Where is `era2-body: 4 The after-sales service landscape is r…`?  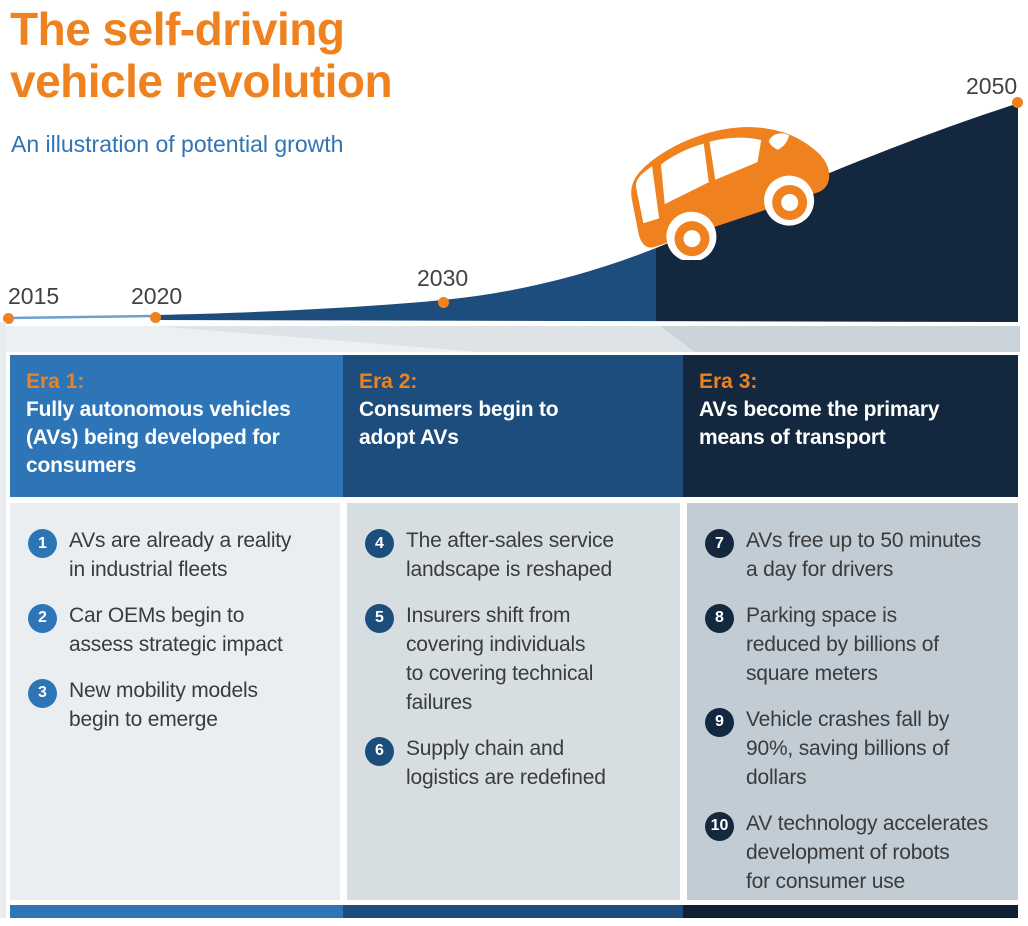
era2-body: 4 The after-sales service landscape is r… is located at coordinates (513, 701).